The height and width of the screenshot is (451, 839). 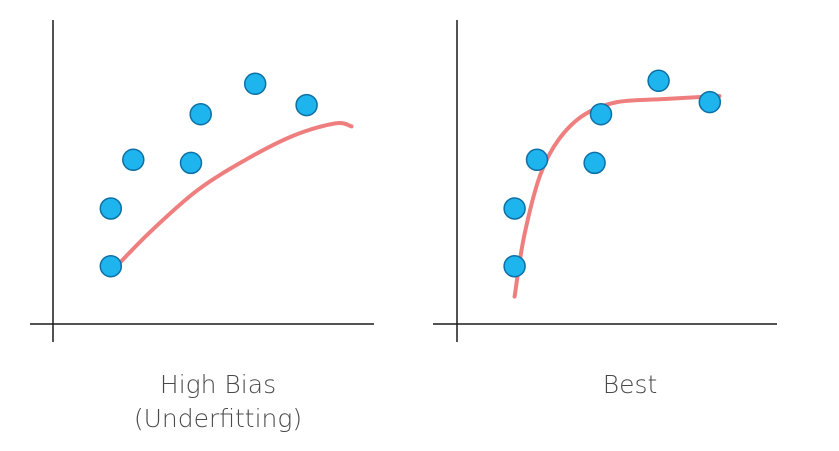 I want to click on caption-line-2: (Underfitting), so click(x=218, y=418).